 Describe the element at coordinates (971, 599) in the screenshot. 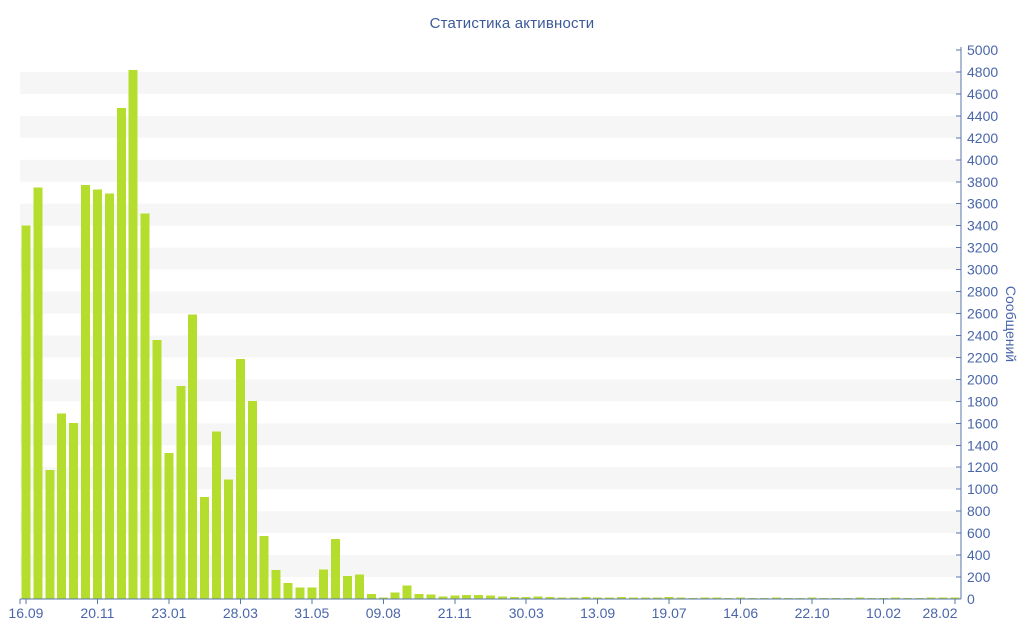

I see `y-tick-label: 0` at that location.